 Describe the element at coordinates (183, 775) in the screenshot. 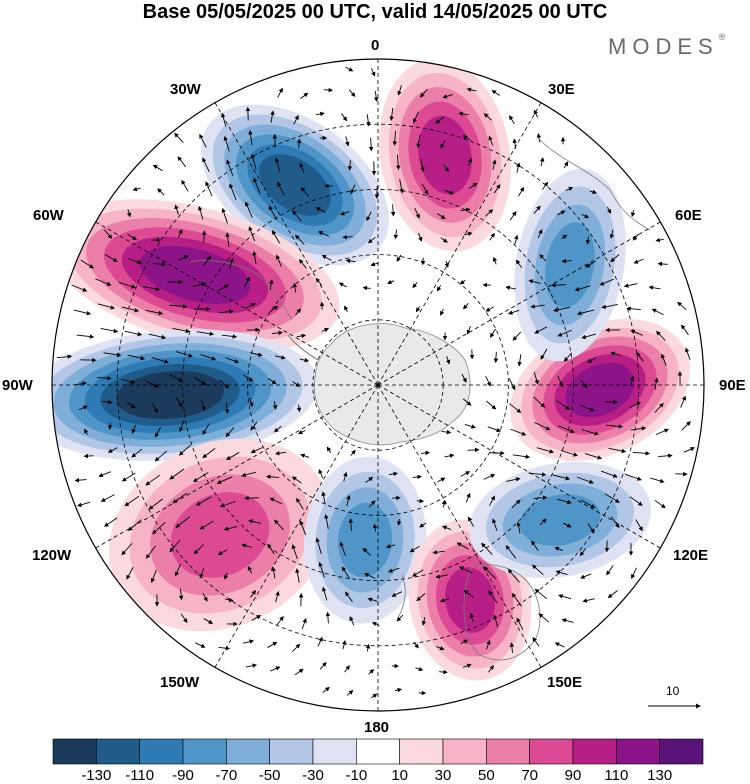

I see `colorbar-tick-label: -90` at that location.